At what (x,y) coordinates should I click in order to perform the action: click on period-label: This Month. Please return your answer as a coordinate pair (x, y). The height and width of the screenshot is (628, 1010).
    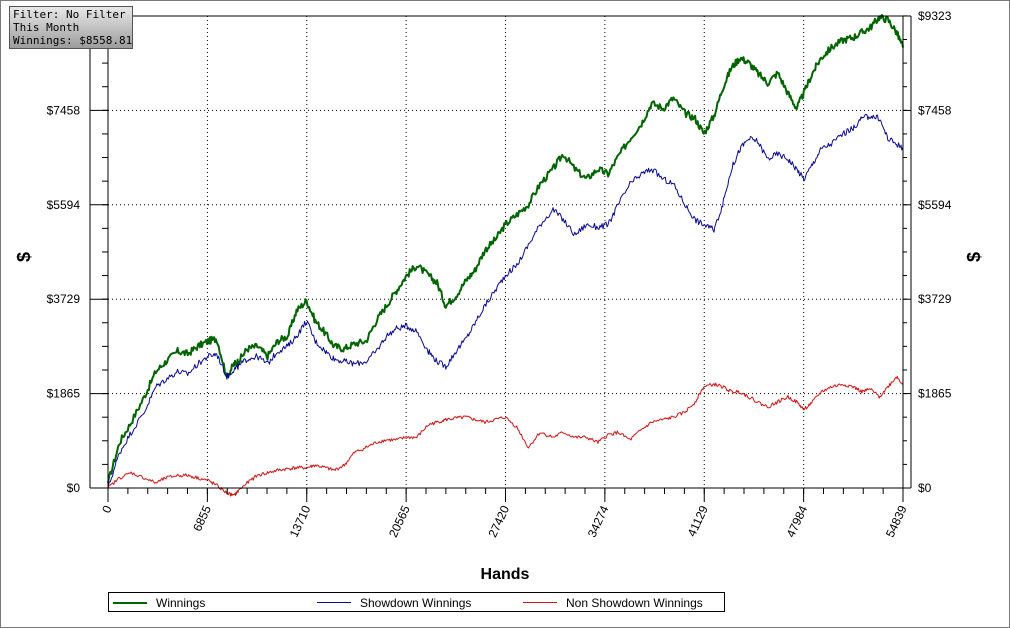
    Looking at the image, I should click on (46, 27).